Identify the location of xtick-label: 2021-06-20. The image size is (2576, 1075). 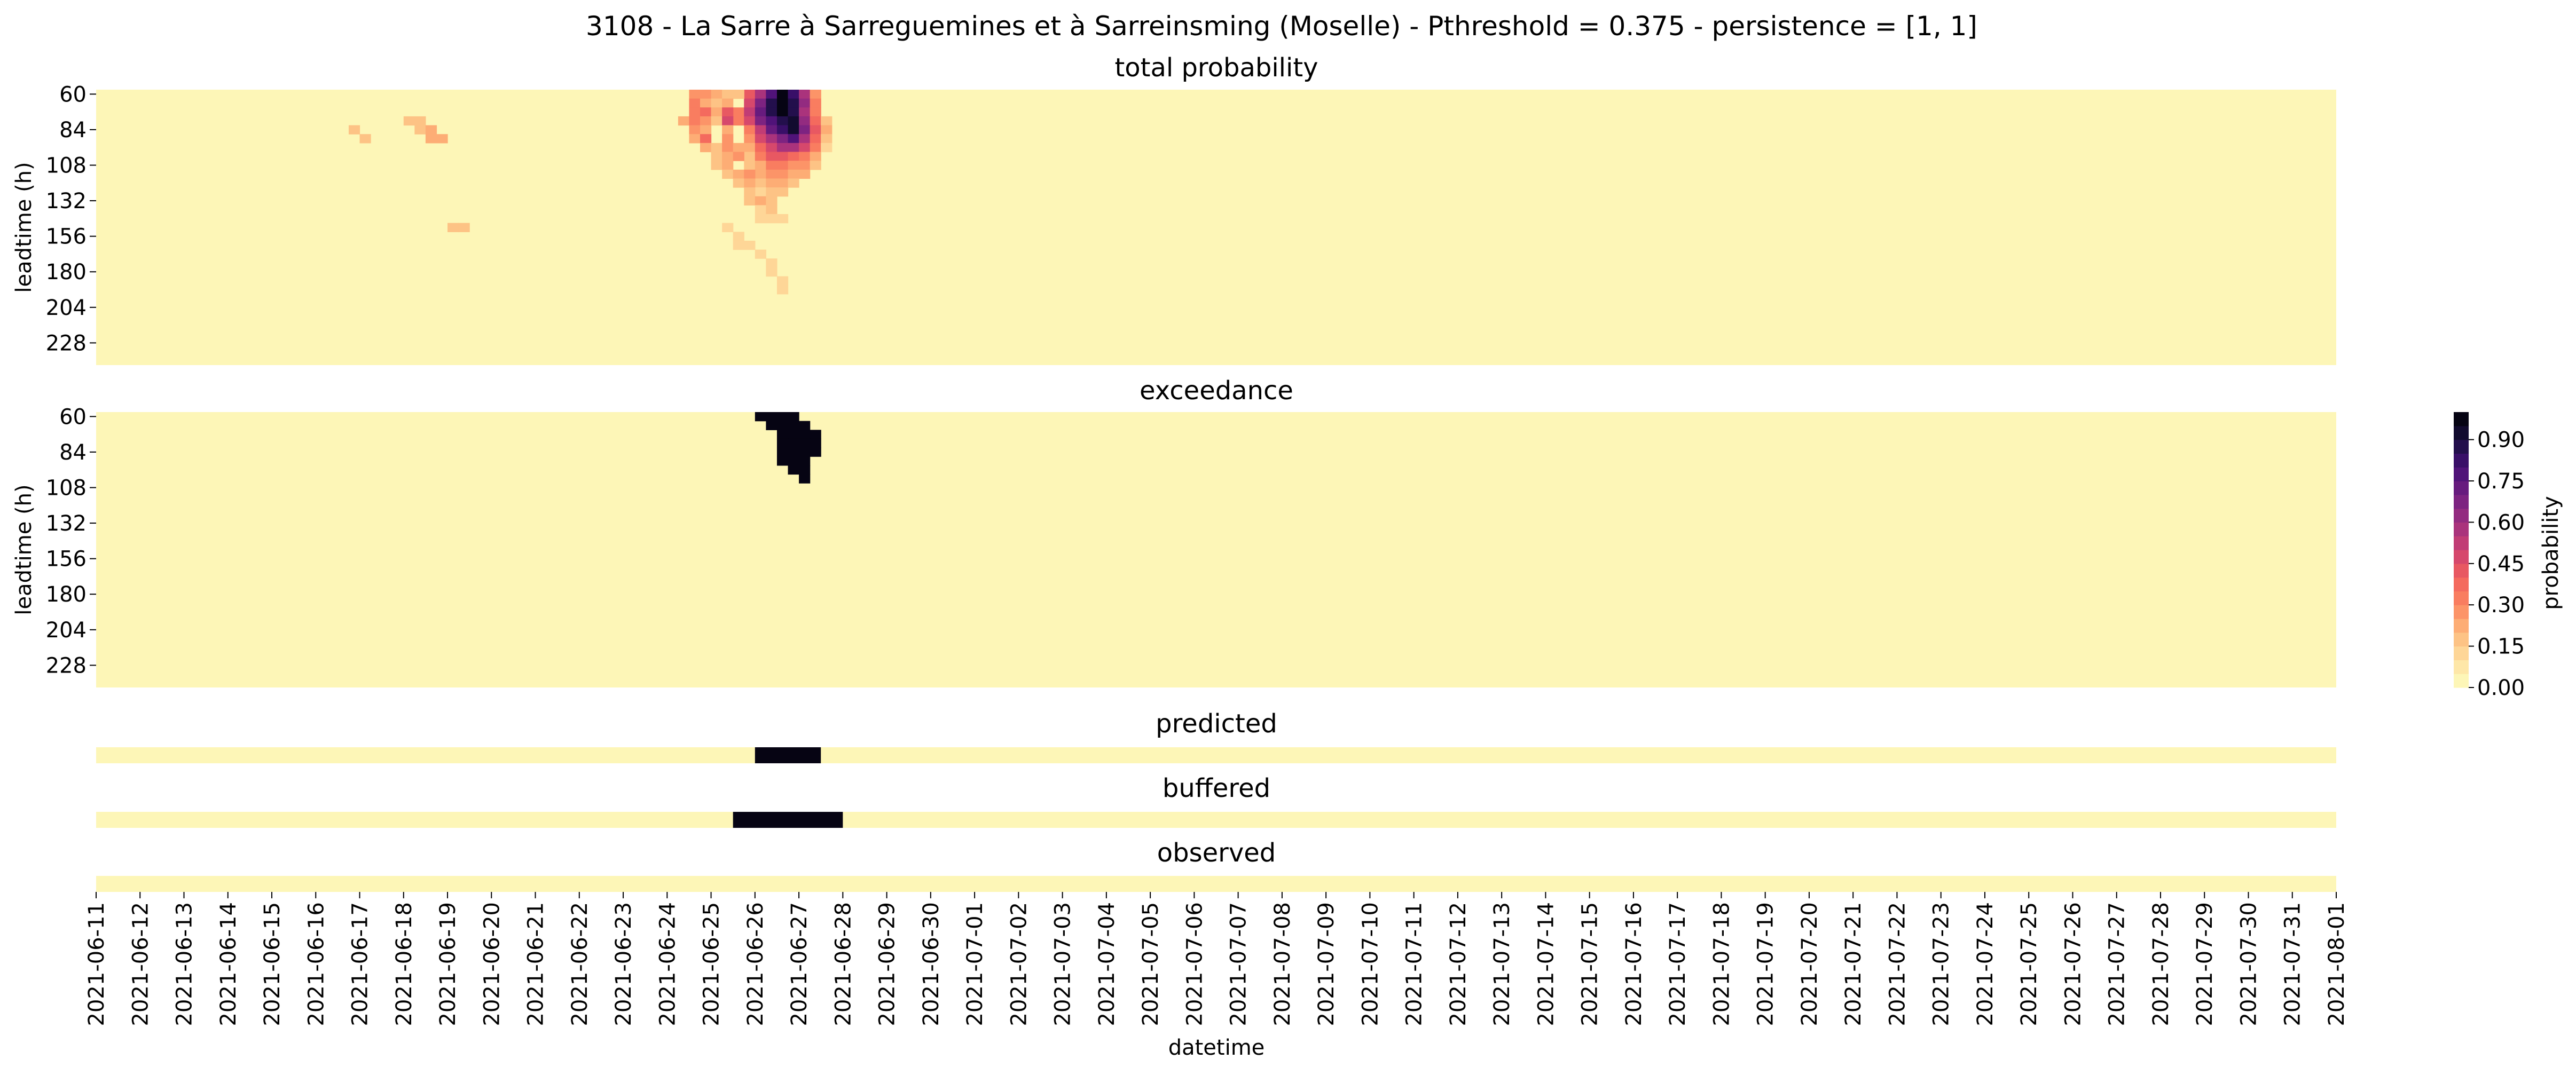
(492, 964).